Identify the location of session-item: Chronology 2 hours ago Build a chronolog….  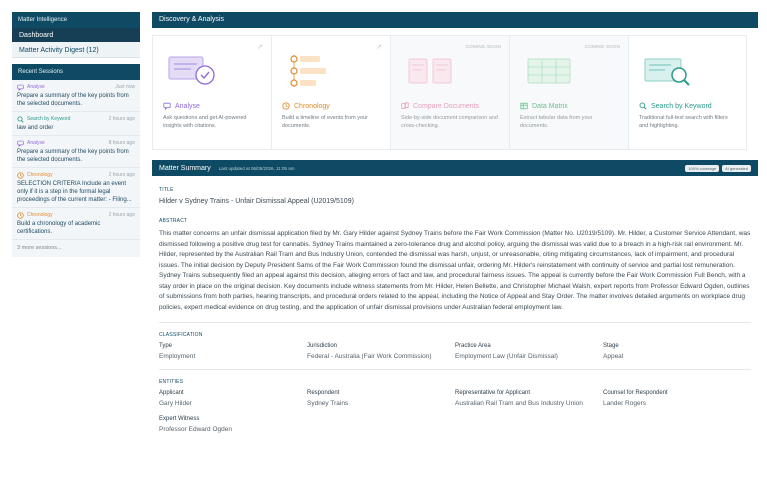
(76, 224).